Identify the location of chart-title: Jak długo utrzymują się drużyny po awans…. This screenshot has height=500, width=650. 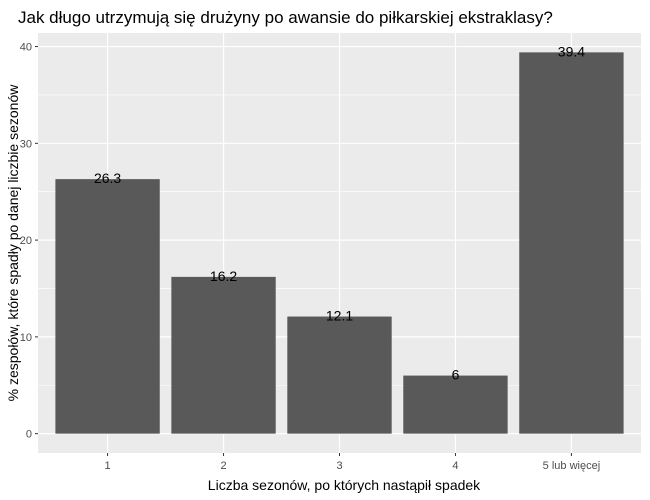
(285, 17).